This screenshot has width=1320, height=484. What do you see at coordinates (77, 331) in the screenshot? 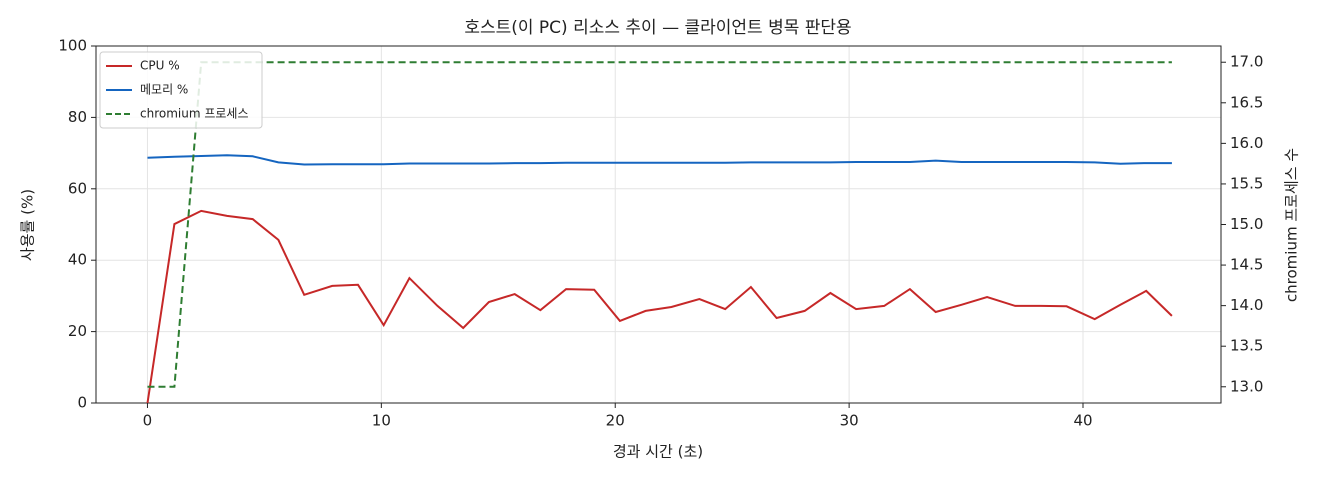
I see `y-tick-label: 20` at bounding box center [77, 331].